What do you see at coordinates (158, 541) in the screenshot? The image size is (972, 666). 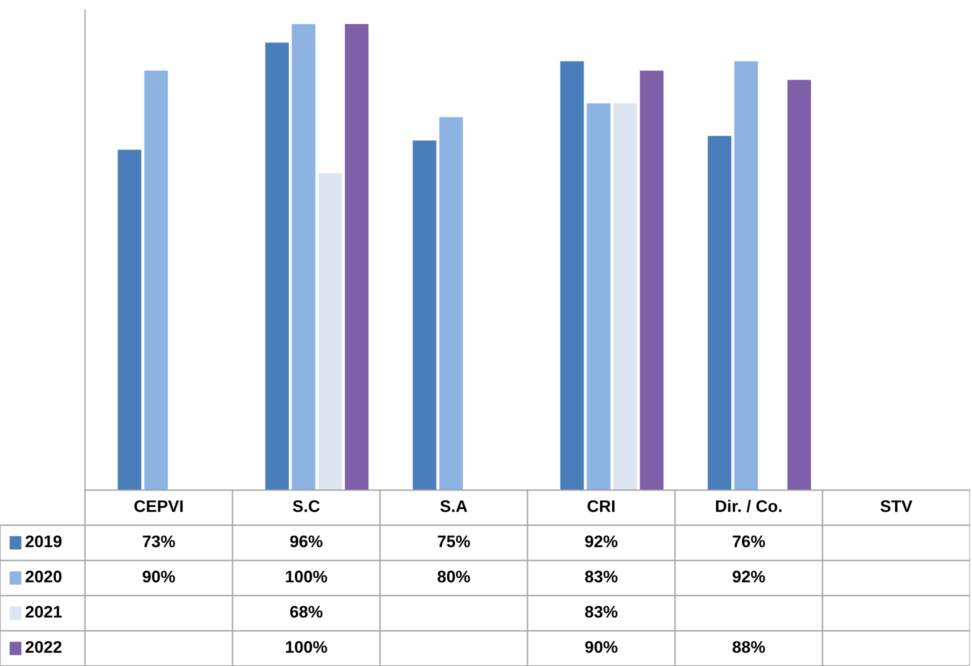 I see `data-label: 73%` at bounding box center [158, 541].